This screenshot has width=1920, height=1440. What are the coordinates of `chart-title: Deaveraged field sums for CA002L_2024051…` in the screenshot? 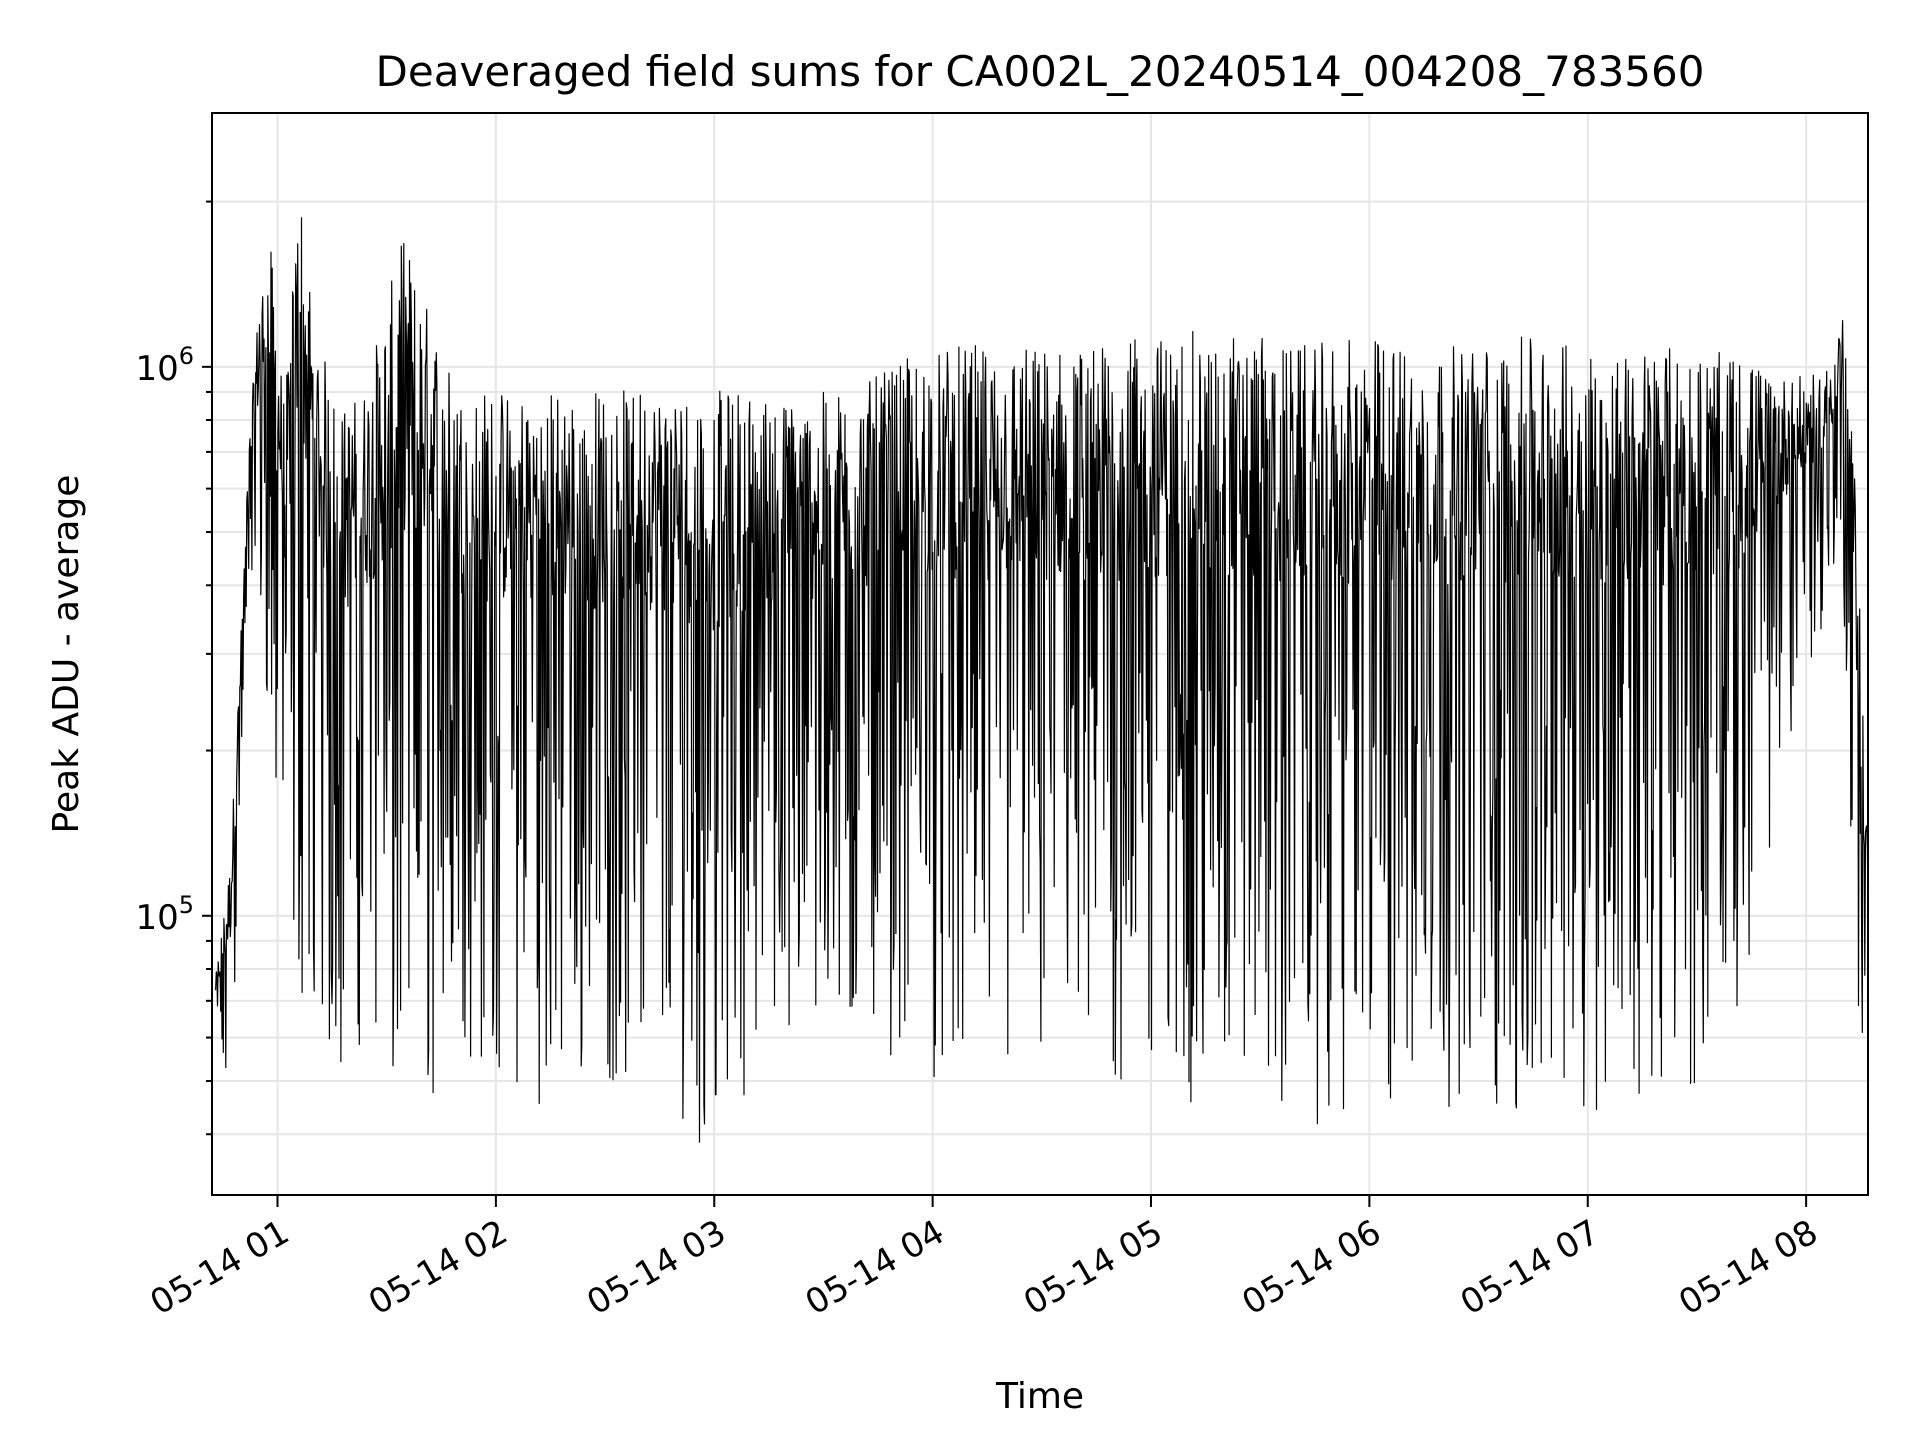 It's located at (1040, 71).